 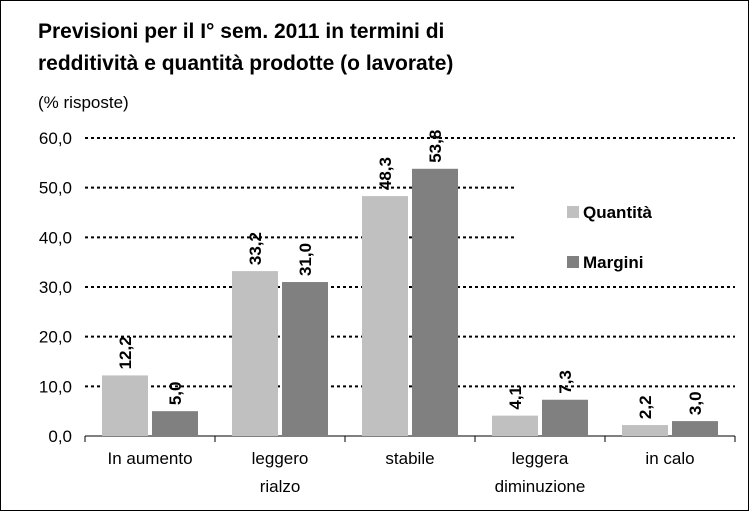 I want to click on data-label: 33,2, so click(x=255, y=248).